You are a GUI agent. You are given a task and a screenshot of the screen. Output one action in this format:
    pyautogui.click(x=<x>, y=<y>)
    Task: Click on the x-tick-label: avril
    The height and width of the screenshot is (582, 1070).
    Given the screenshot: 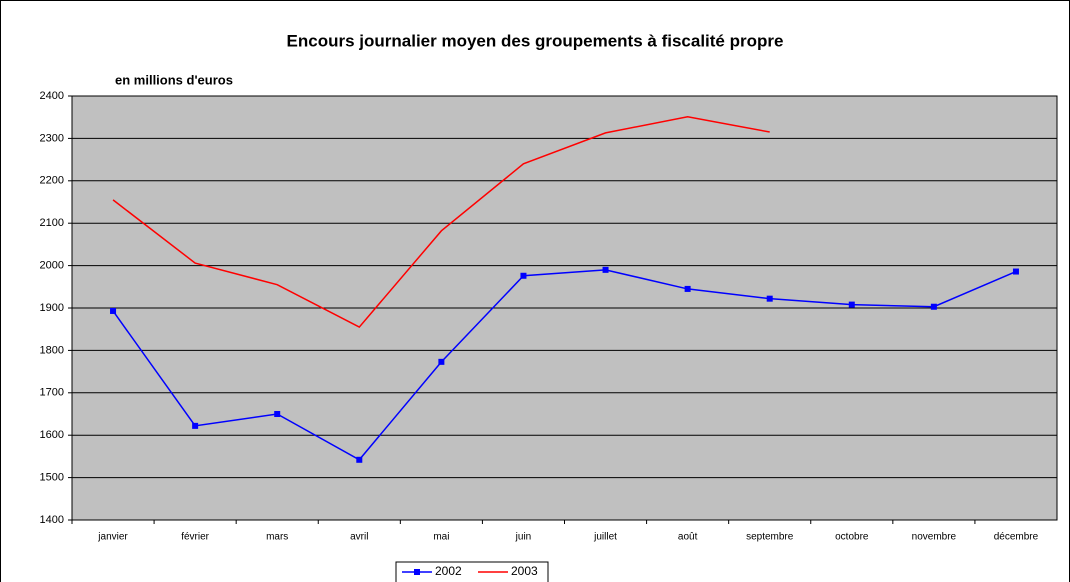 What is the action you would take?
    pyautogui.click(x=359, y=537)
    